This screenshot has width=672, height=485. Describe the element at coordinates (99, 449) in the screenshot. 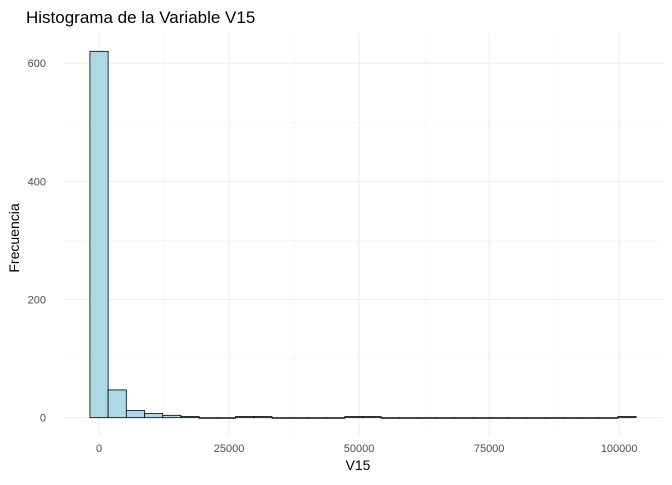

I see `x-tick-label: 0` at that location.